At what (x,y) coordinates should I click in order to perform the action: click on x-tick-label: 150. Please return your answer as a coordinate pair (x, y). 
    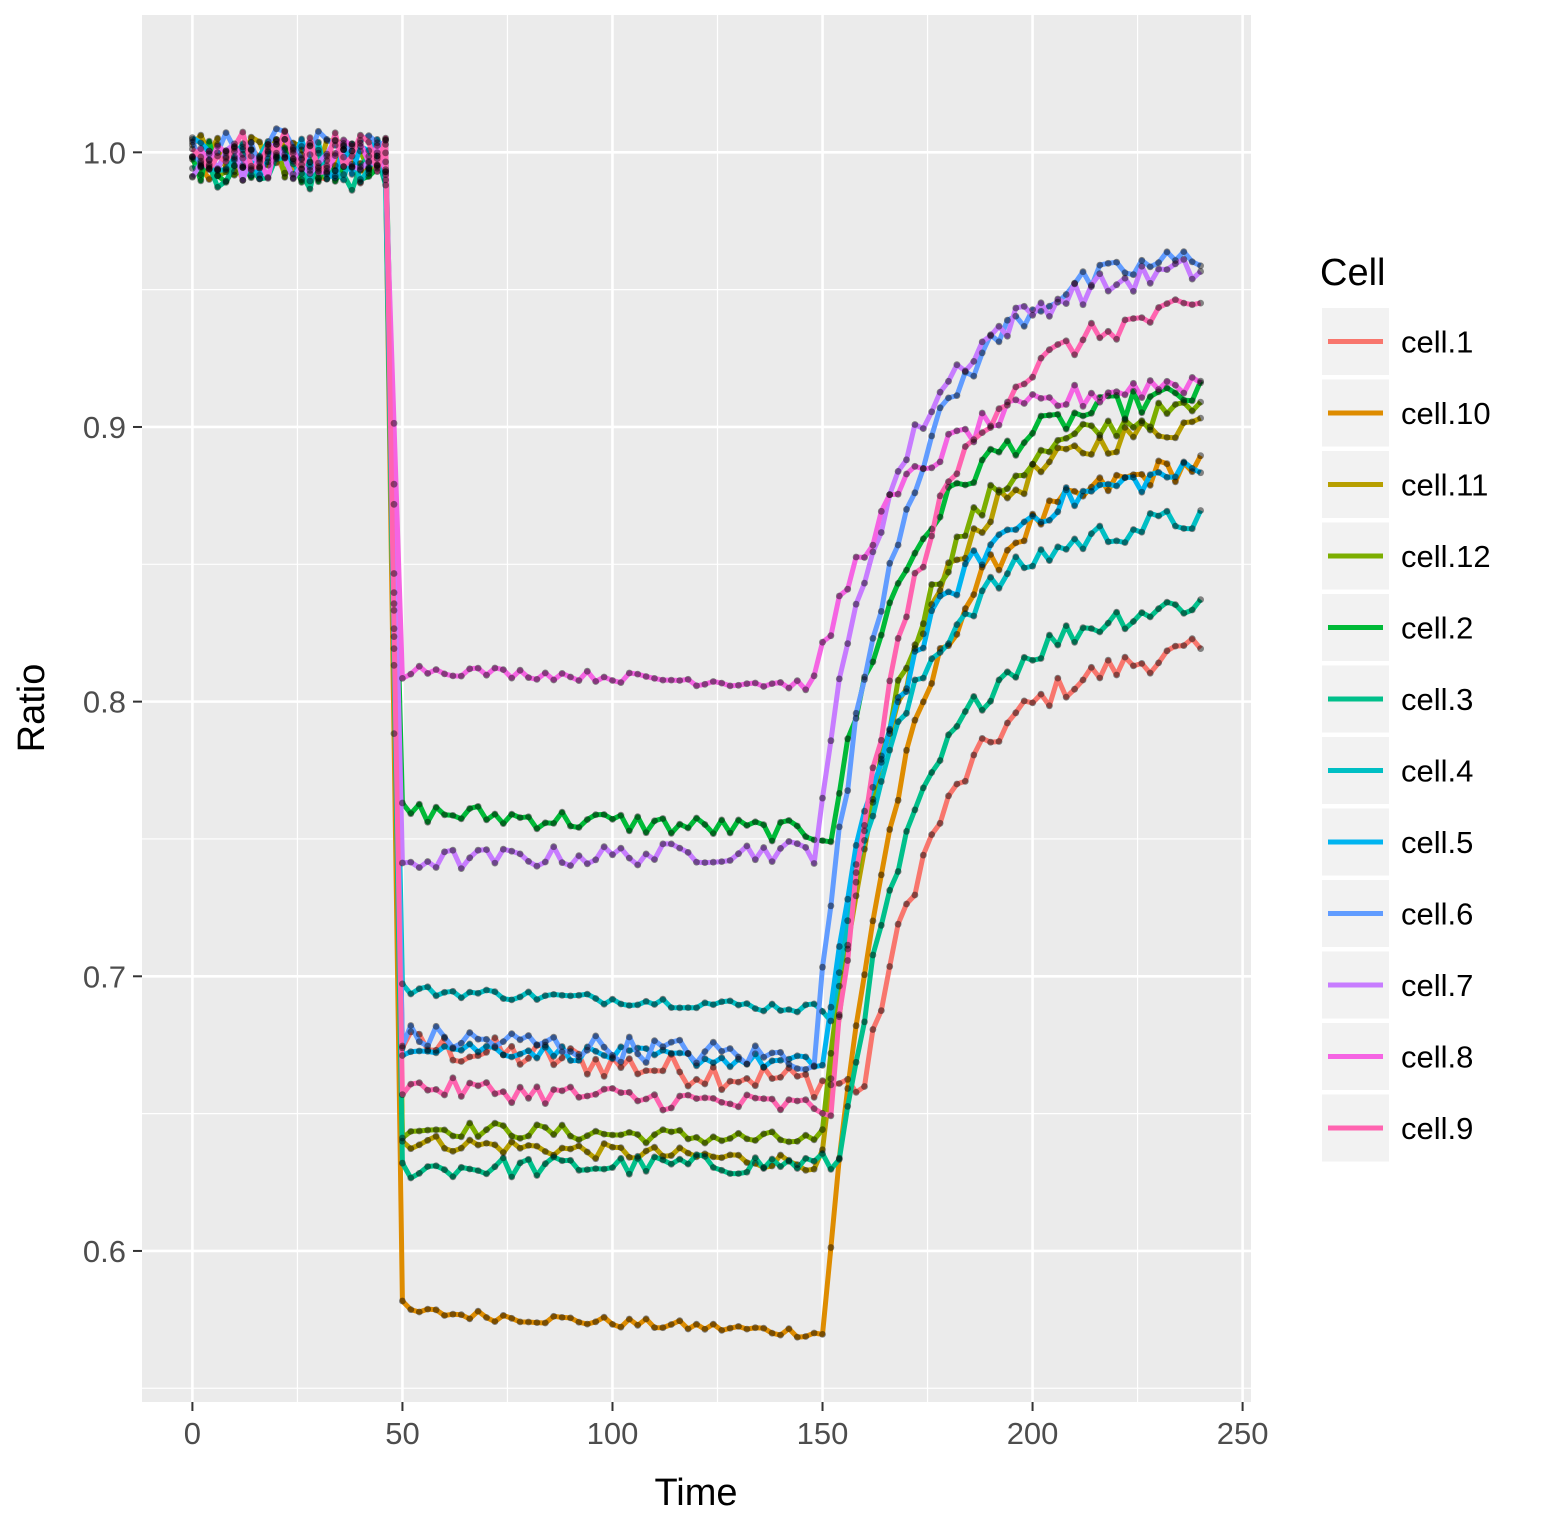
    Looking at the image, I should click on (823, 1433).